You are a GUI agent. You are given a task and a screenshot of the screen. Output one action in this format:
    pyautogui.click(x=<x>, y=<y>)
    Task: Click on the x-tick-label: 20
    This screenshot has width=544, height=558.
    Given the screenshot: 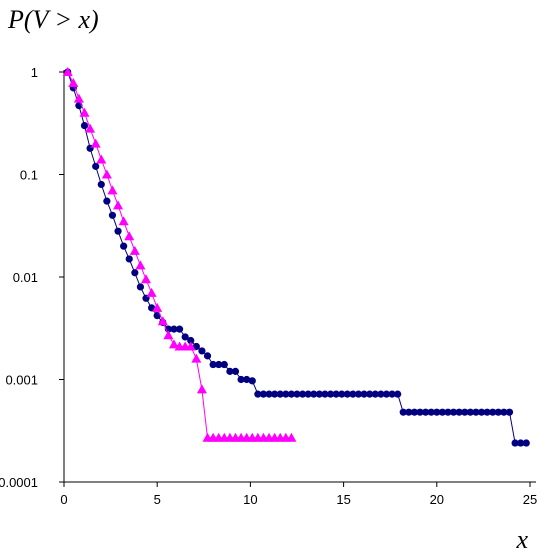 What is the action you would take?
    pyautogui.click(x=437, y=499)
    